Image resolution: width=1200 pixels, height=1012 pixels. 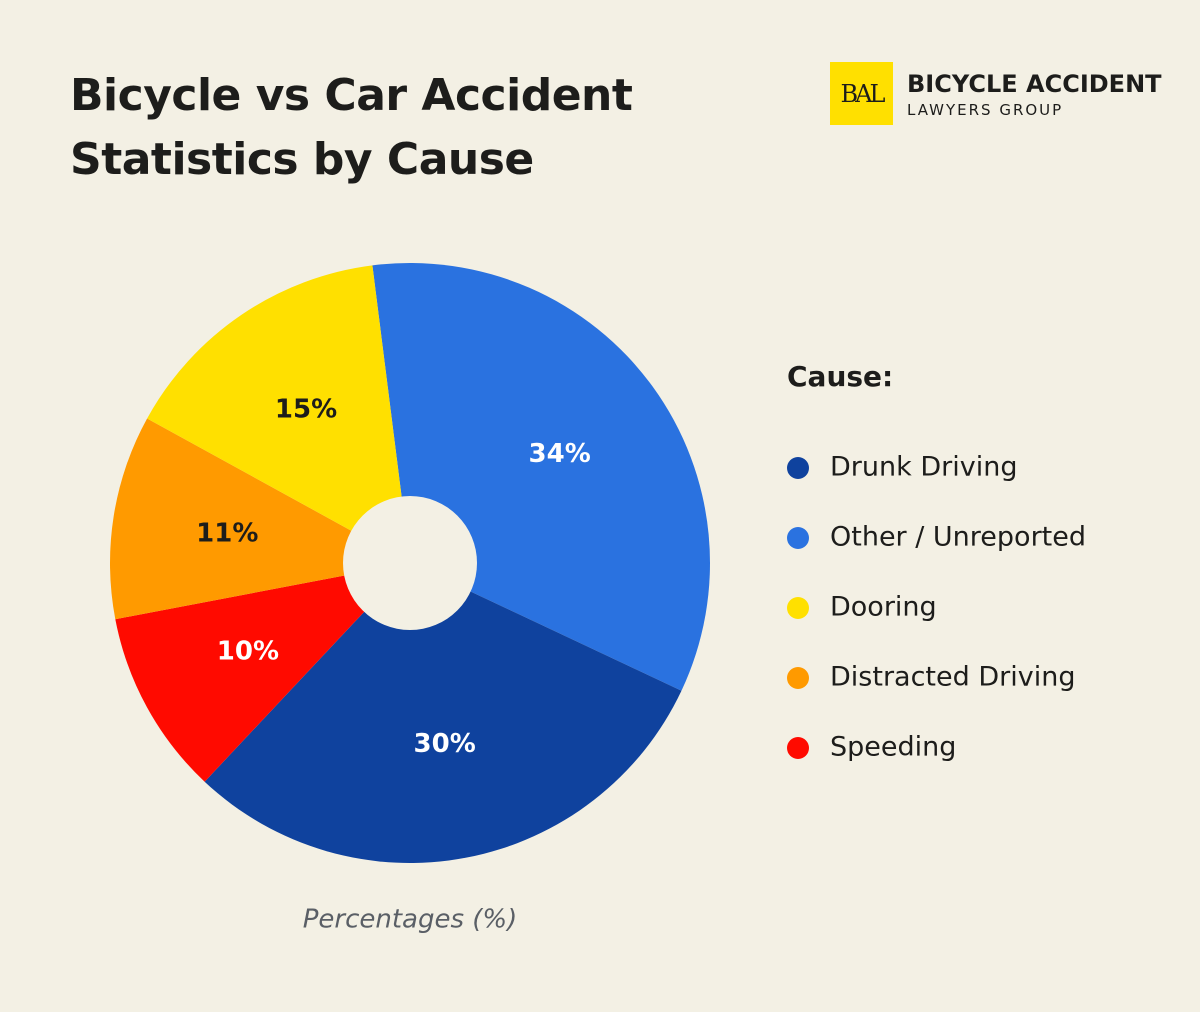 What do you see at coordinates (410, 920) in the screenshot?
I see `caption: Percentages (%)` at bounding box center [410, 920].